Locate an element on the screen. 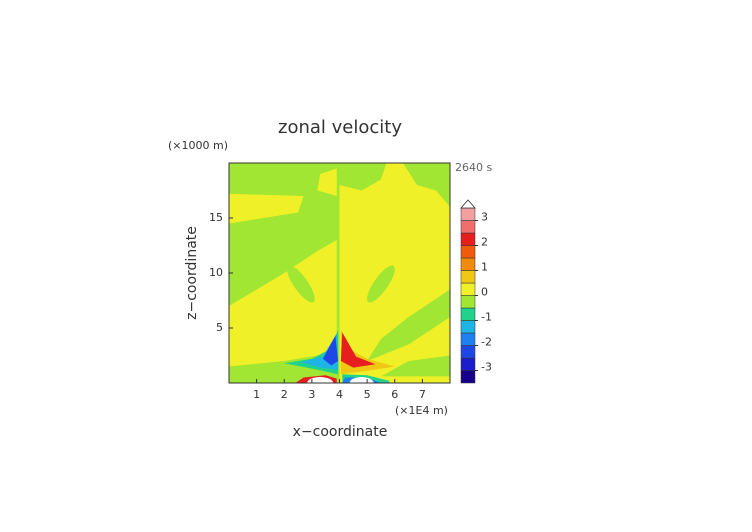 This screenshot has width=752, height=532. colorbar-tick-label: 0 is located at coordinates (484, 292).